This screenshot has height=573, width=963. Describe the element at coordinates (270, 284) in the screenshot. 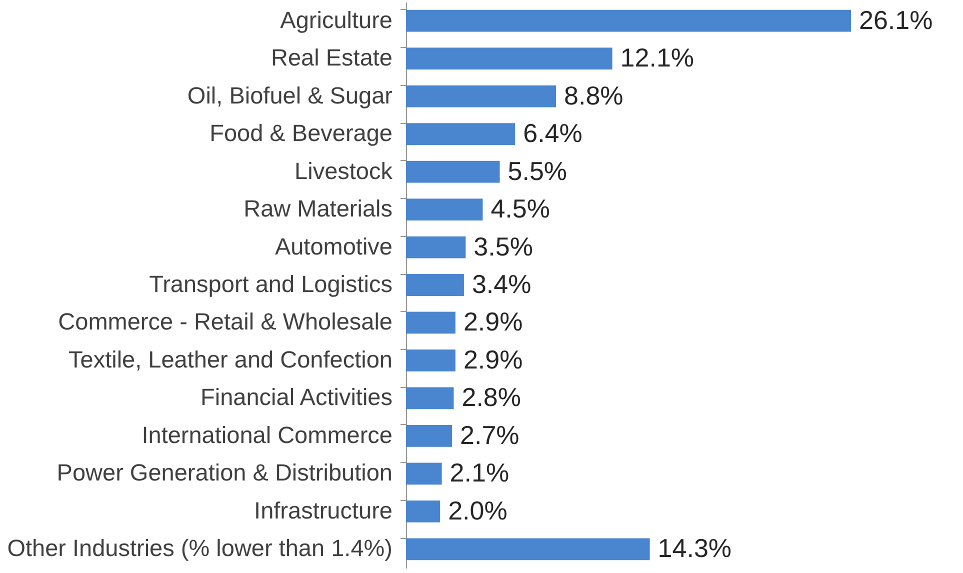

I see `y-tick-label: Transport and Logistics` at that location.